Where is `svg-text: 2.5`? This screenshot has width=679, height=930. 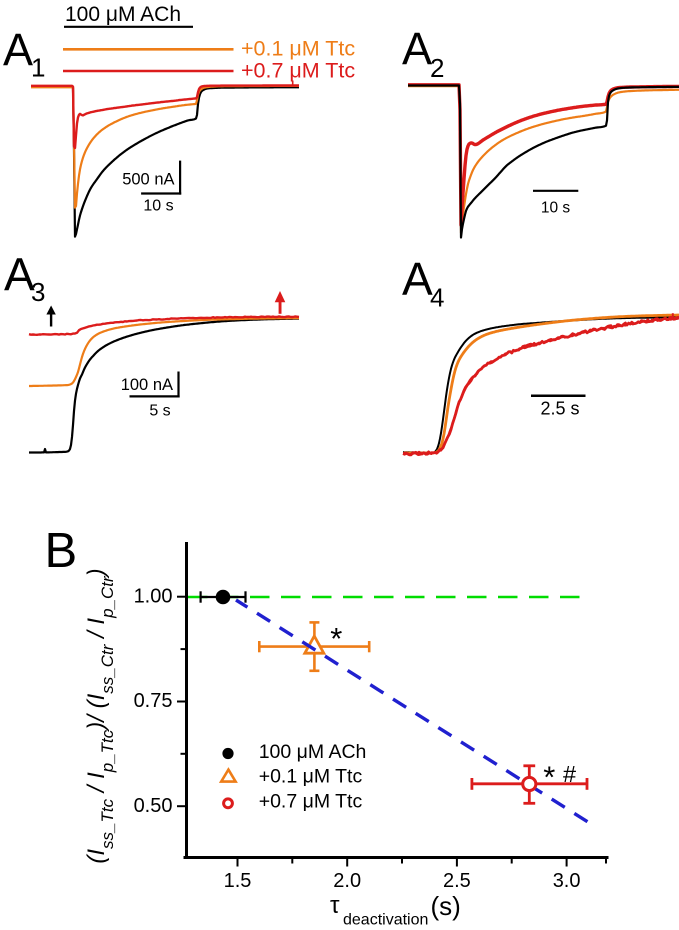 svg-text: 2.5 is located at coordinates (457, 881).